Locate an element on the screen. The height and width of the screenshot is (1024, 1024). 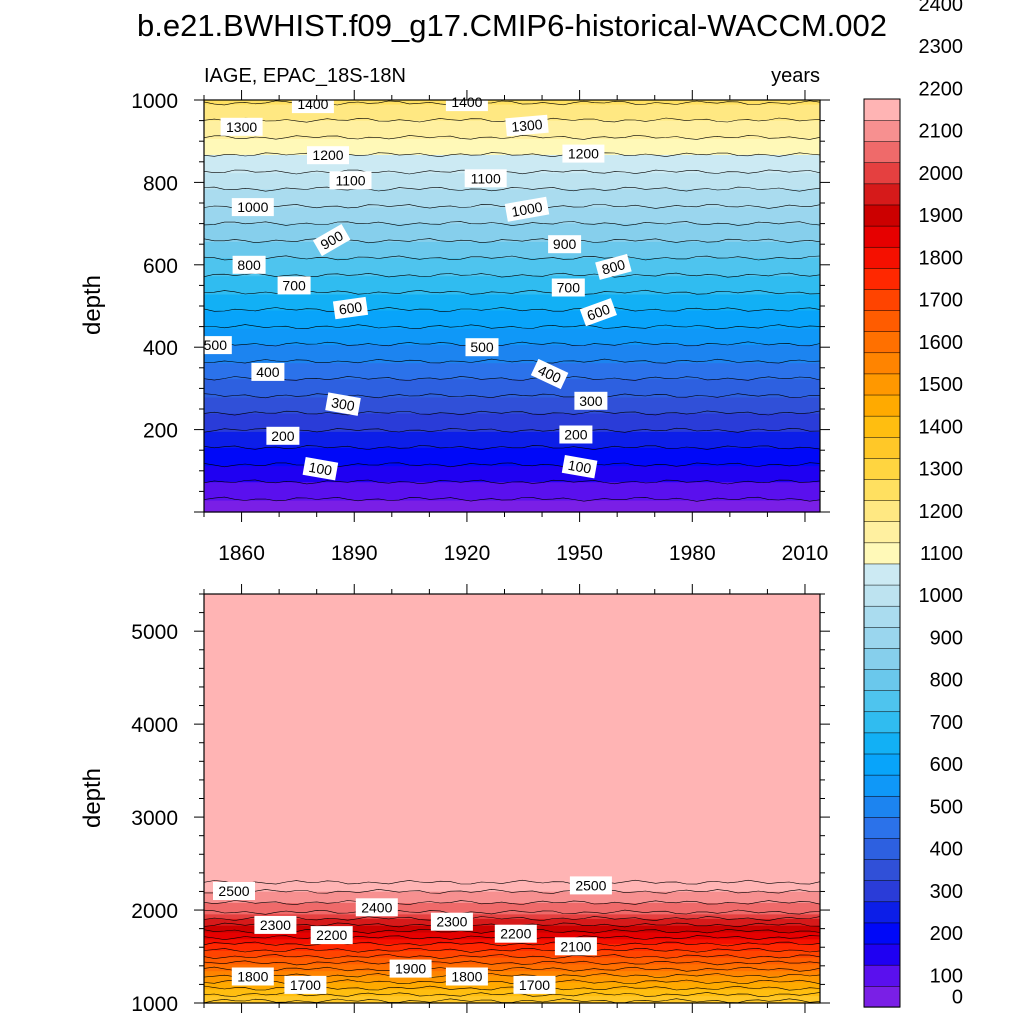
contour-label-text: 500 is located at coordinates (216, 345).